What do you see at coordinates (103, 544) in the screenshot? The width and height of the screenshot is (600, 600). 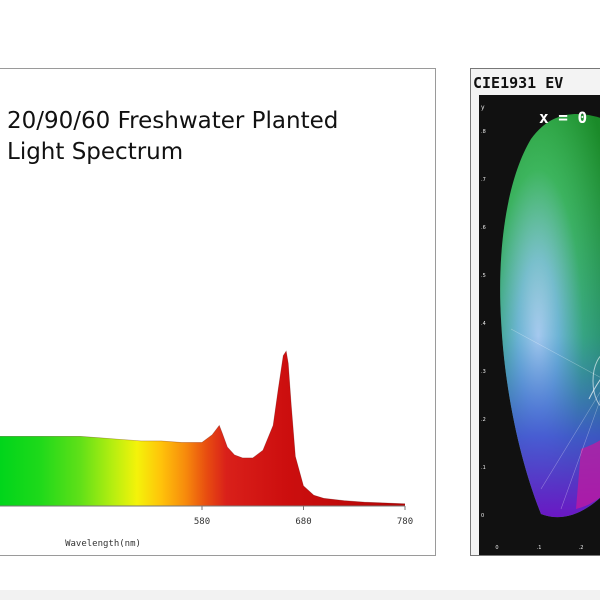 I see `x-axis-label: Wavelength(nm)` at bounding box center [103, 544].